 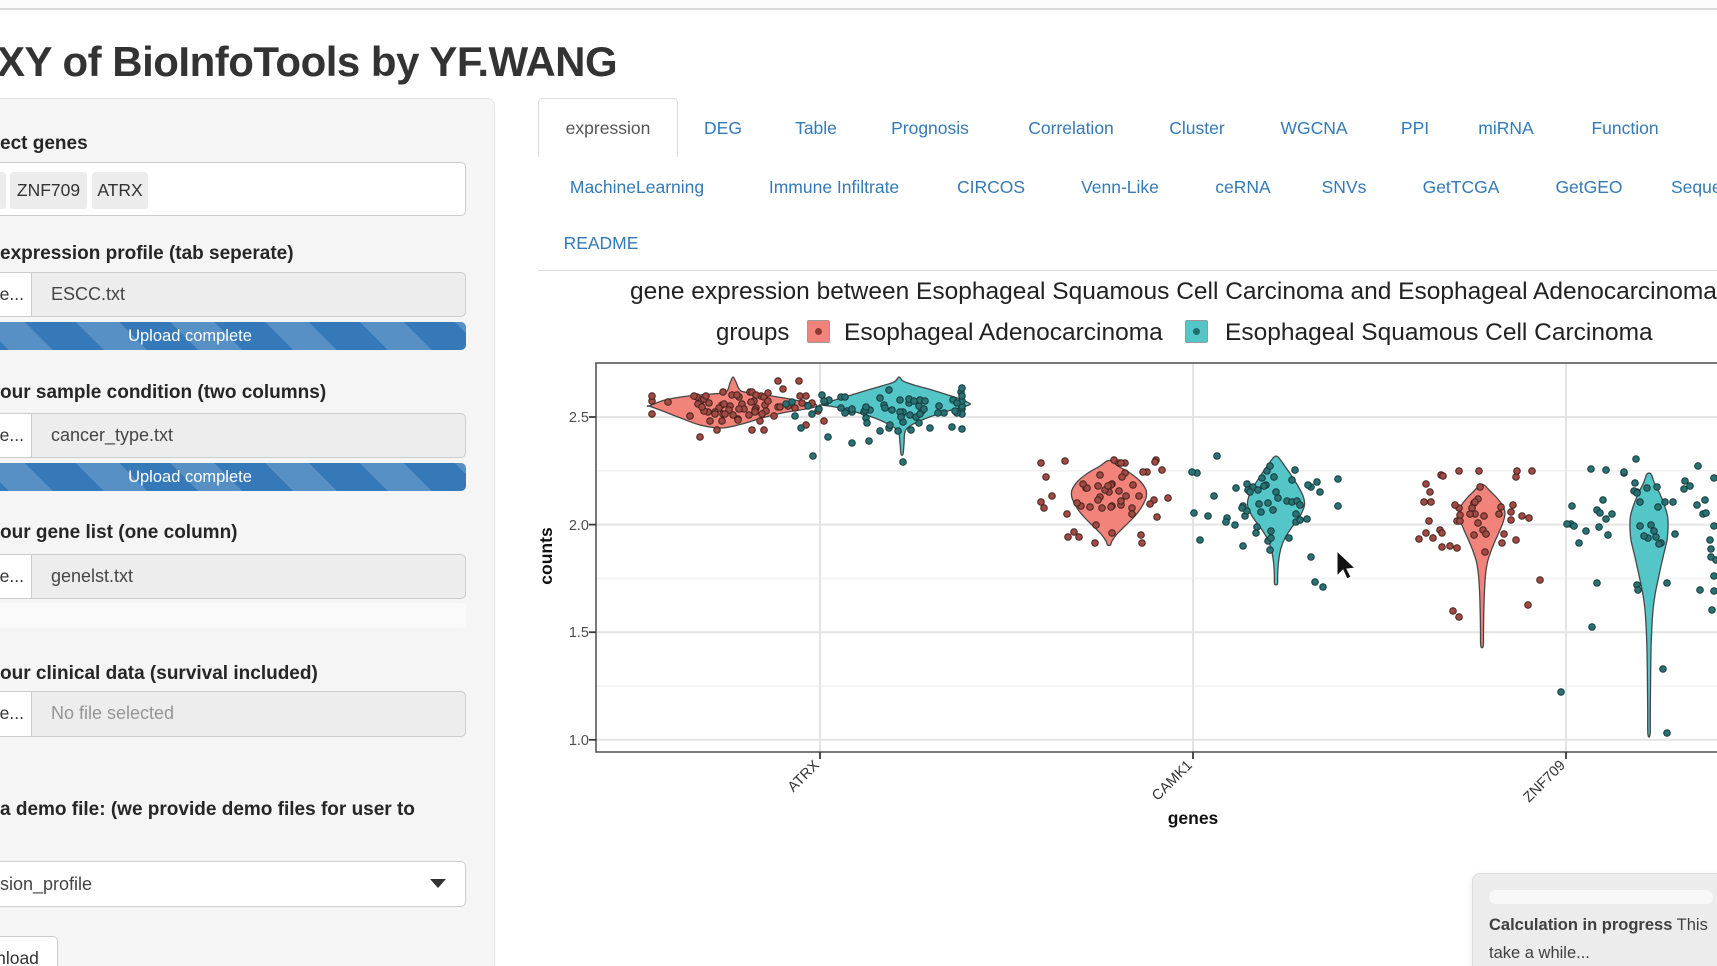 What do you see at coordinates (1193, 818) in the screenshot?
I see `svg-text: genes` at bounding box center [1193, 818].